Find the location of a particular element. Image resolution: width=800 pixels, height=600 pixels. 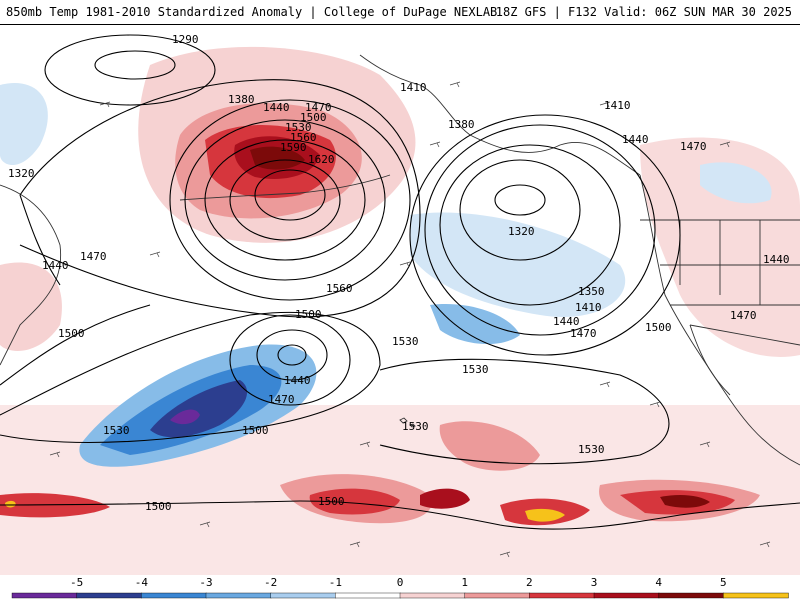

baja-coastline is located at coordinates (710, 360).